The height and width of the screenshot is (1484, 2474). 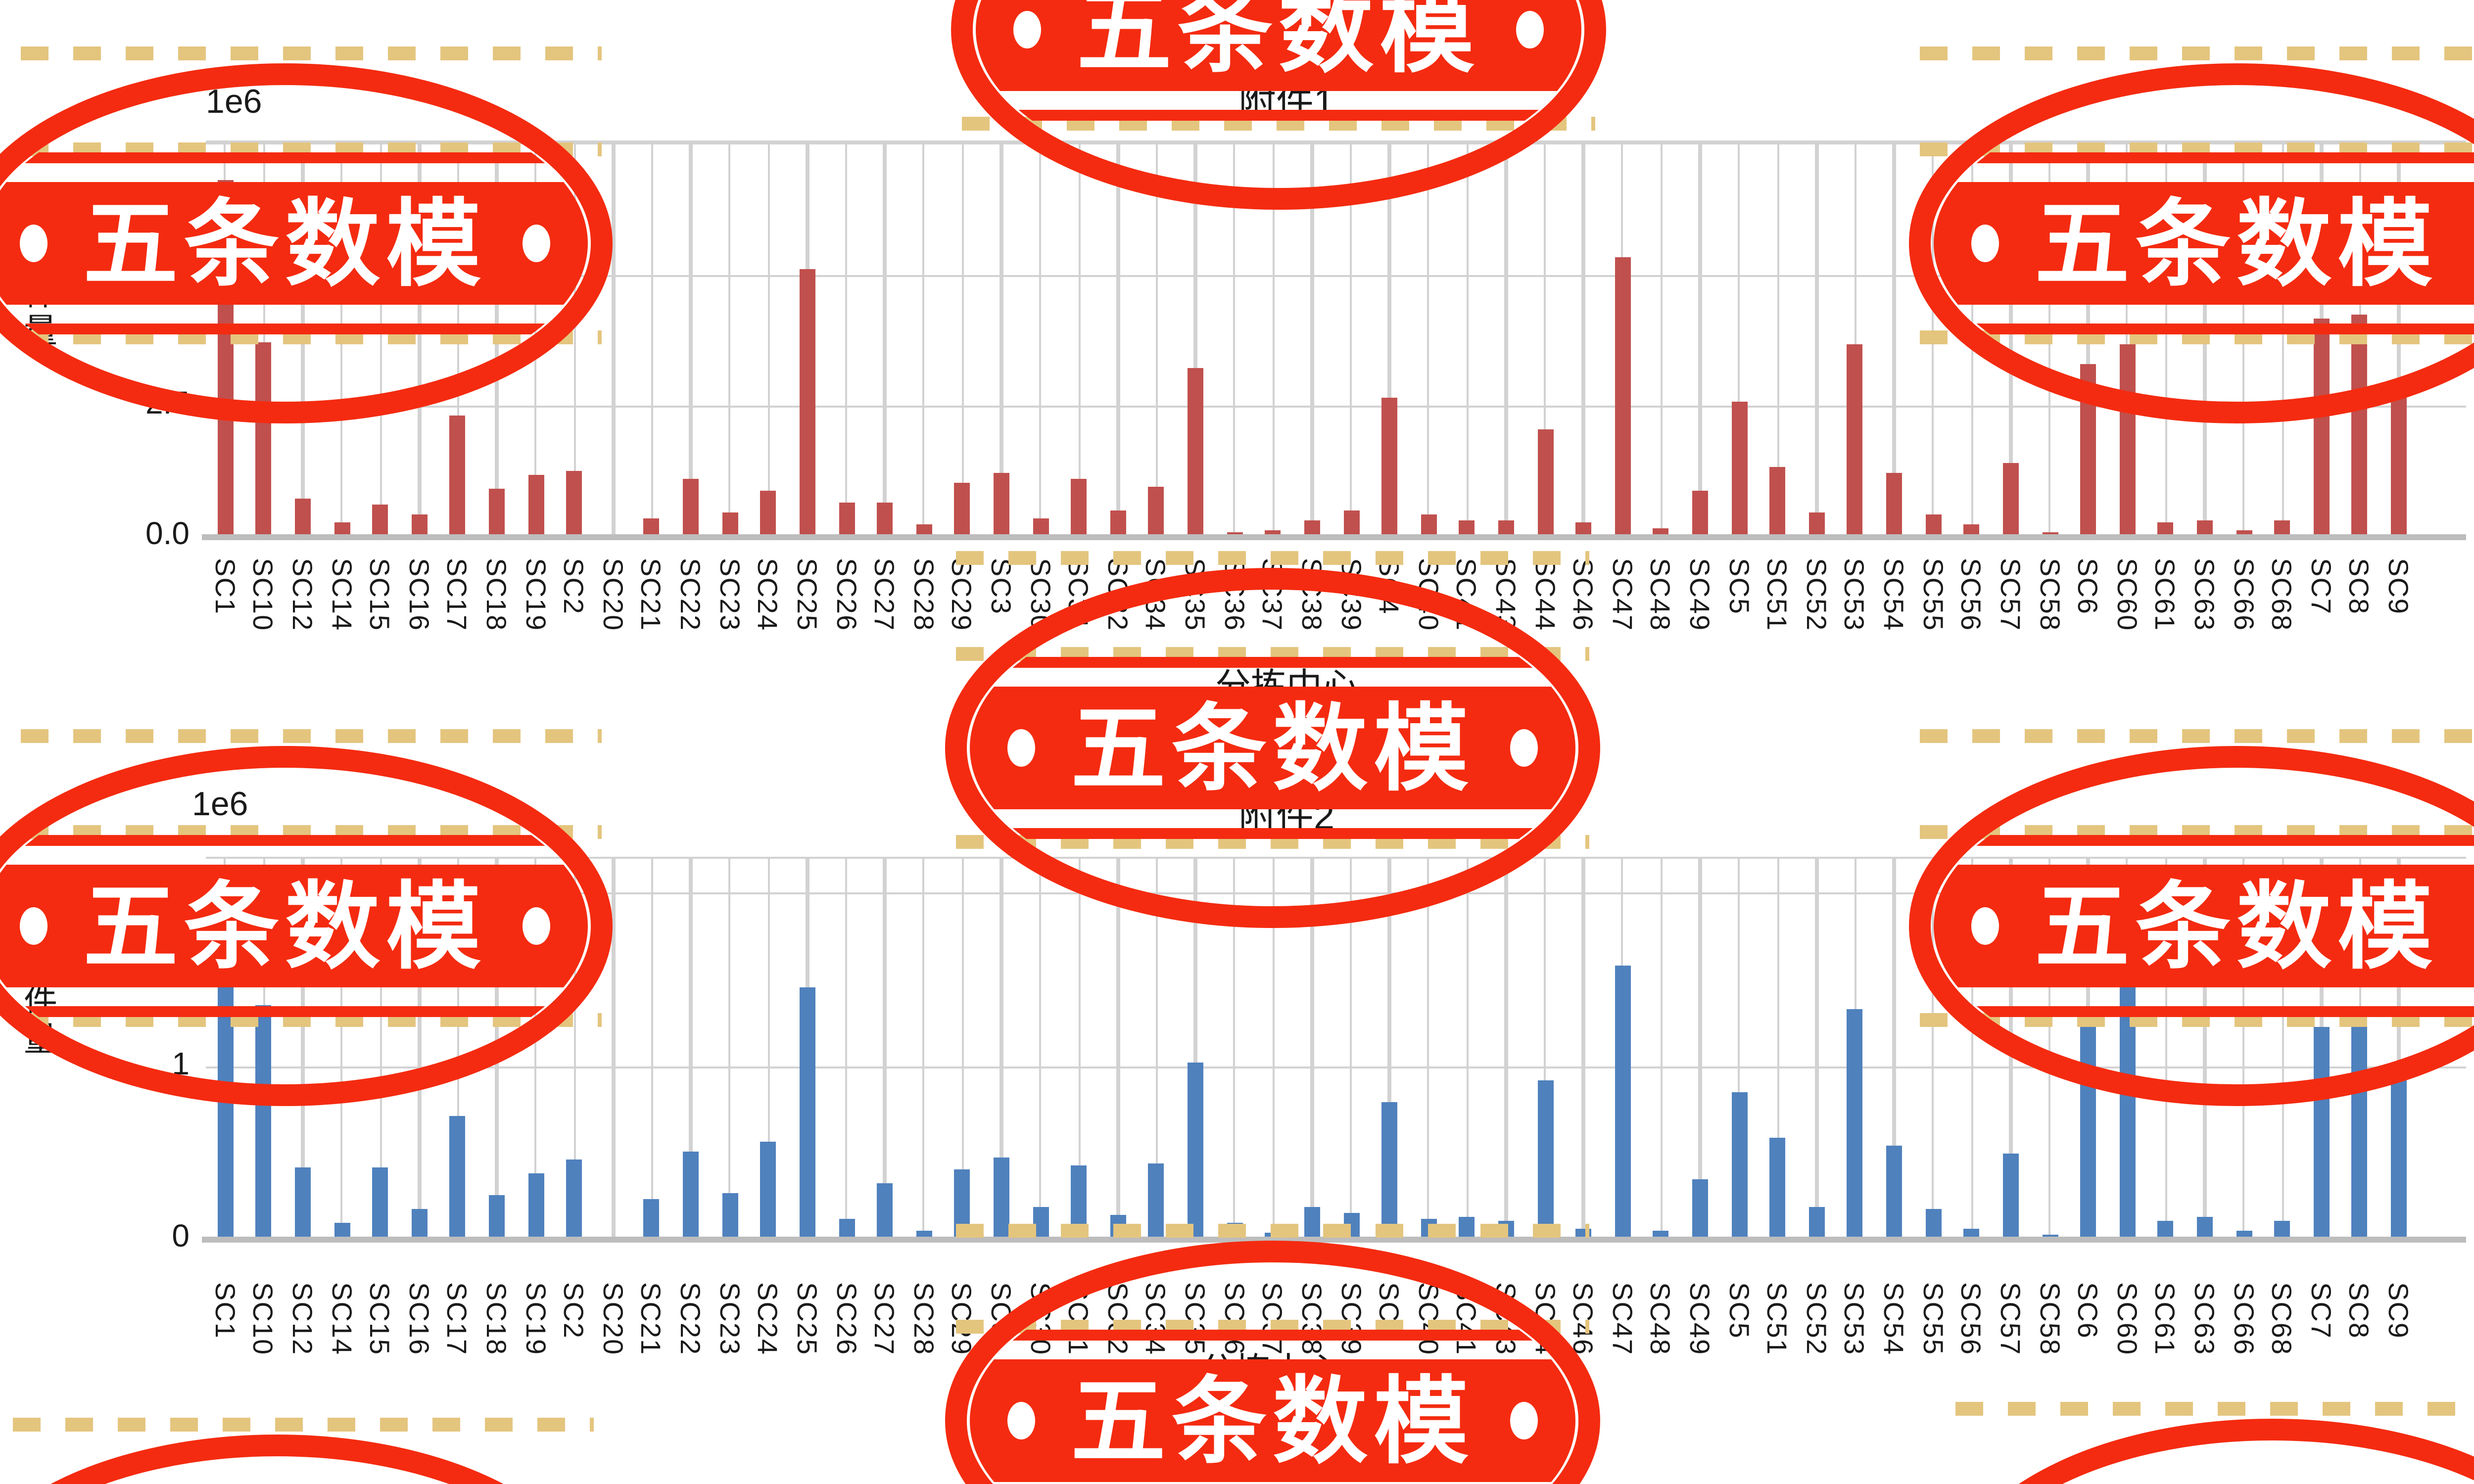 What do you see at coordinates (2088, 1130) in the screenshot?
I see `bar-SC6` at bounding box center [2088, 1130].